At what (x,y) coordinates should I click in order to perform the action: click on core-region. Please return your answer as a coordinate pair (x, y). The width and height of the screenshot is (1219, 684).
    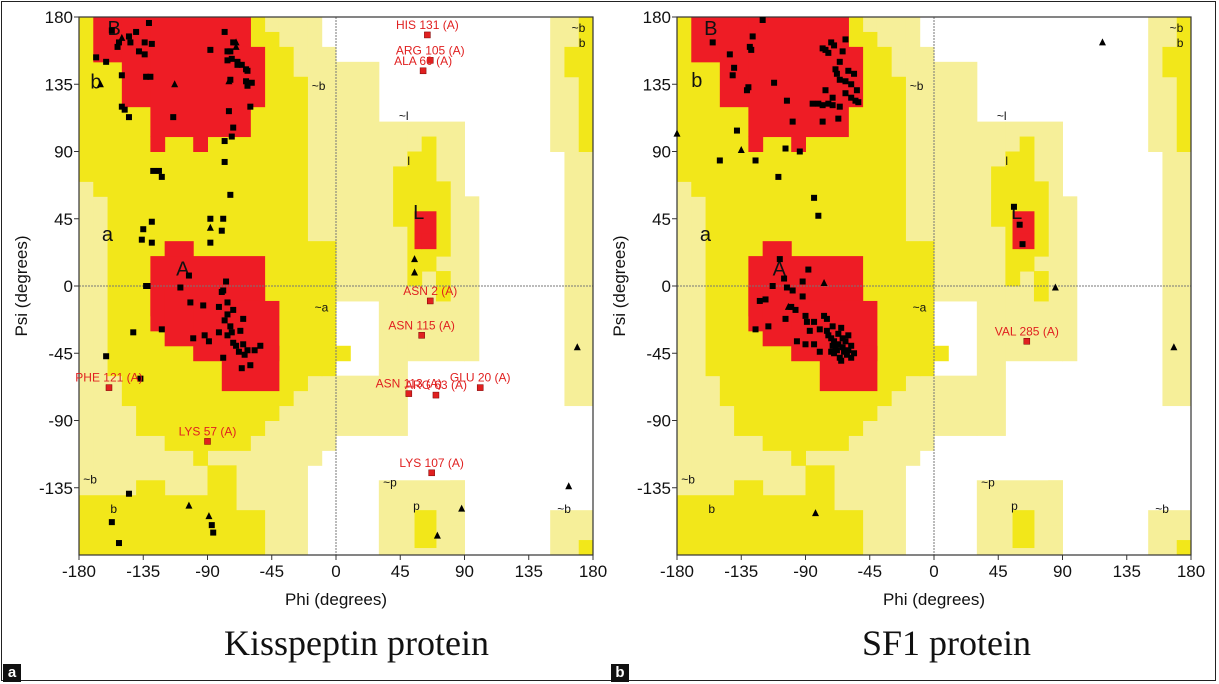
    Looking at the image, I should click on (429, 241).